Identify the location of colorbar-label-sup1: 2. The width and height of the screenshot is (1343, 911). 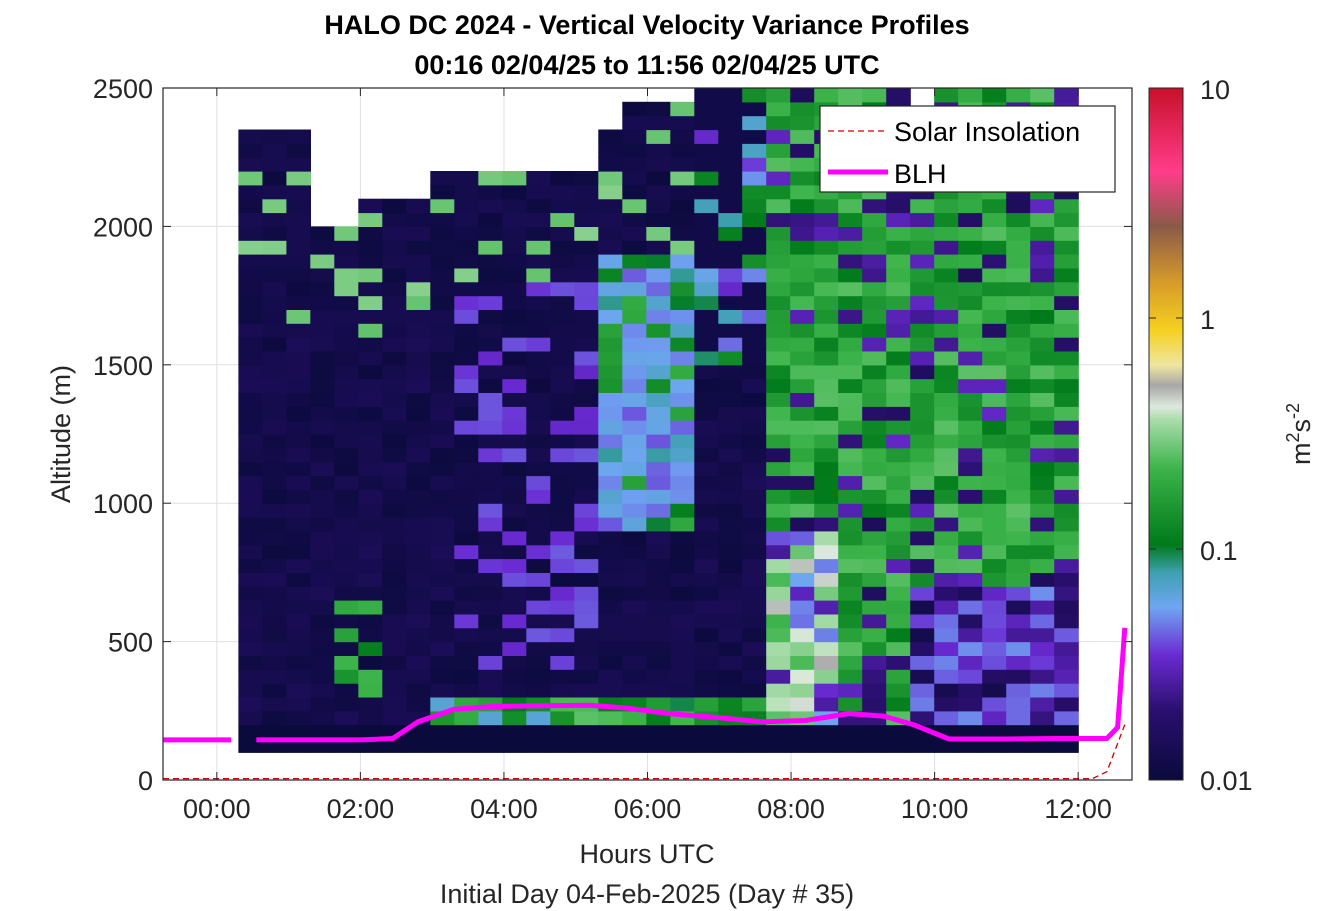
(1293, 438).